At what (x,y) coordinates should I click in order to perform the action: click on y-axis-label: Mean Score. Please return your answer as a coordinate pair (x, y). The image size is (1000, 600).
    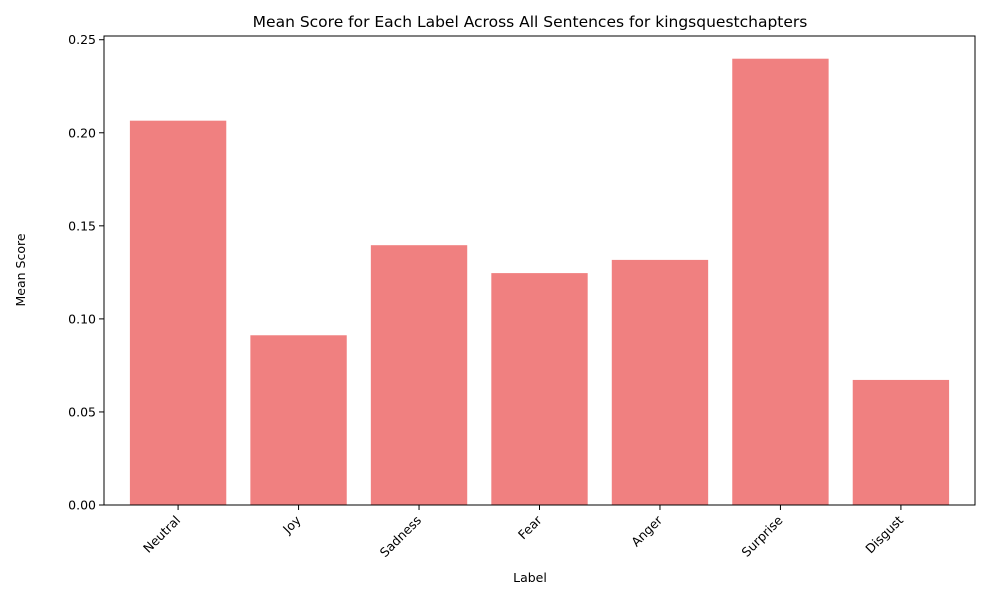
    Looking at the image, I should click on (20, 269).